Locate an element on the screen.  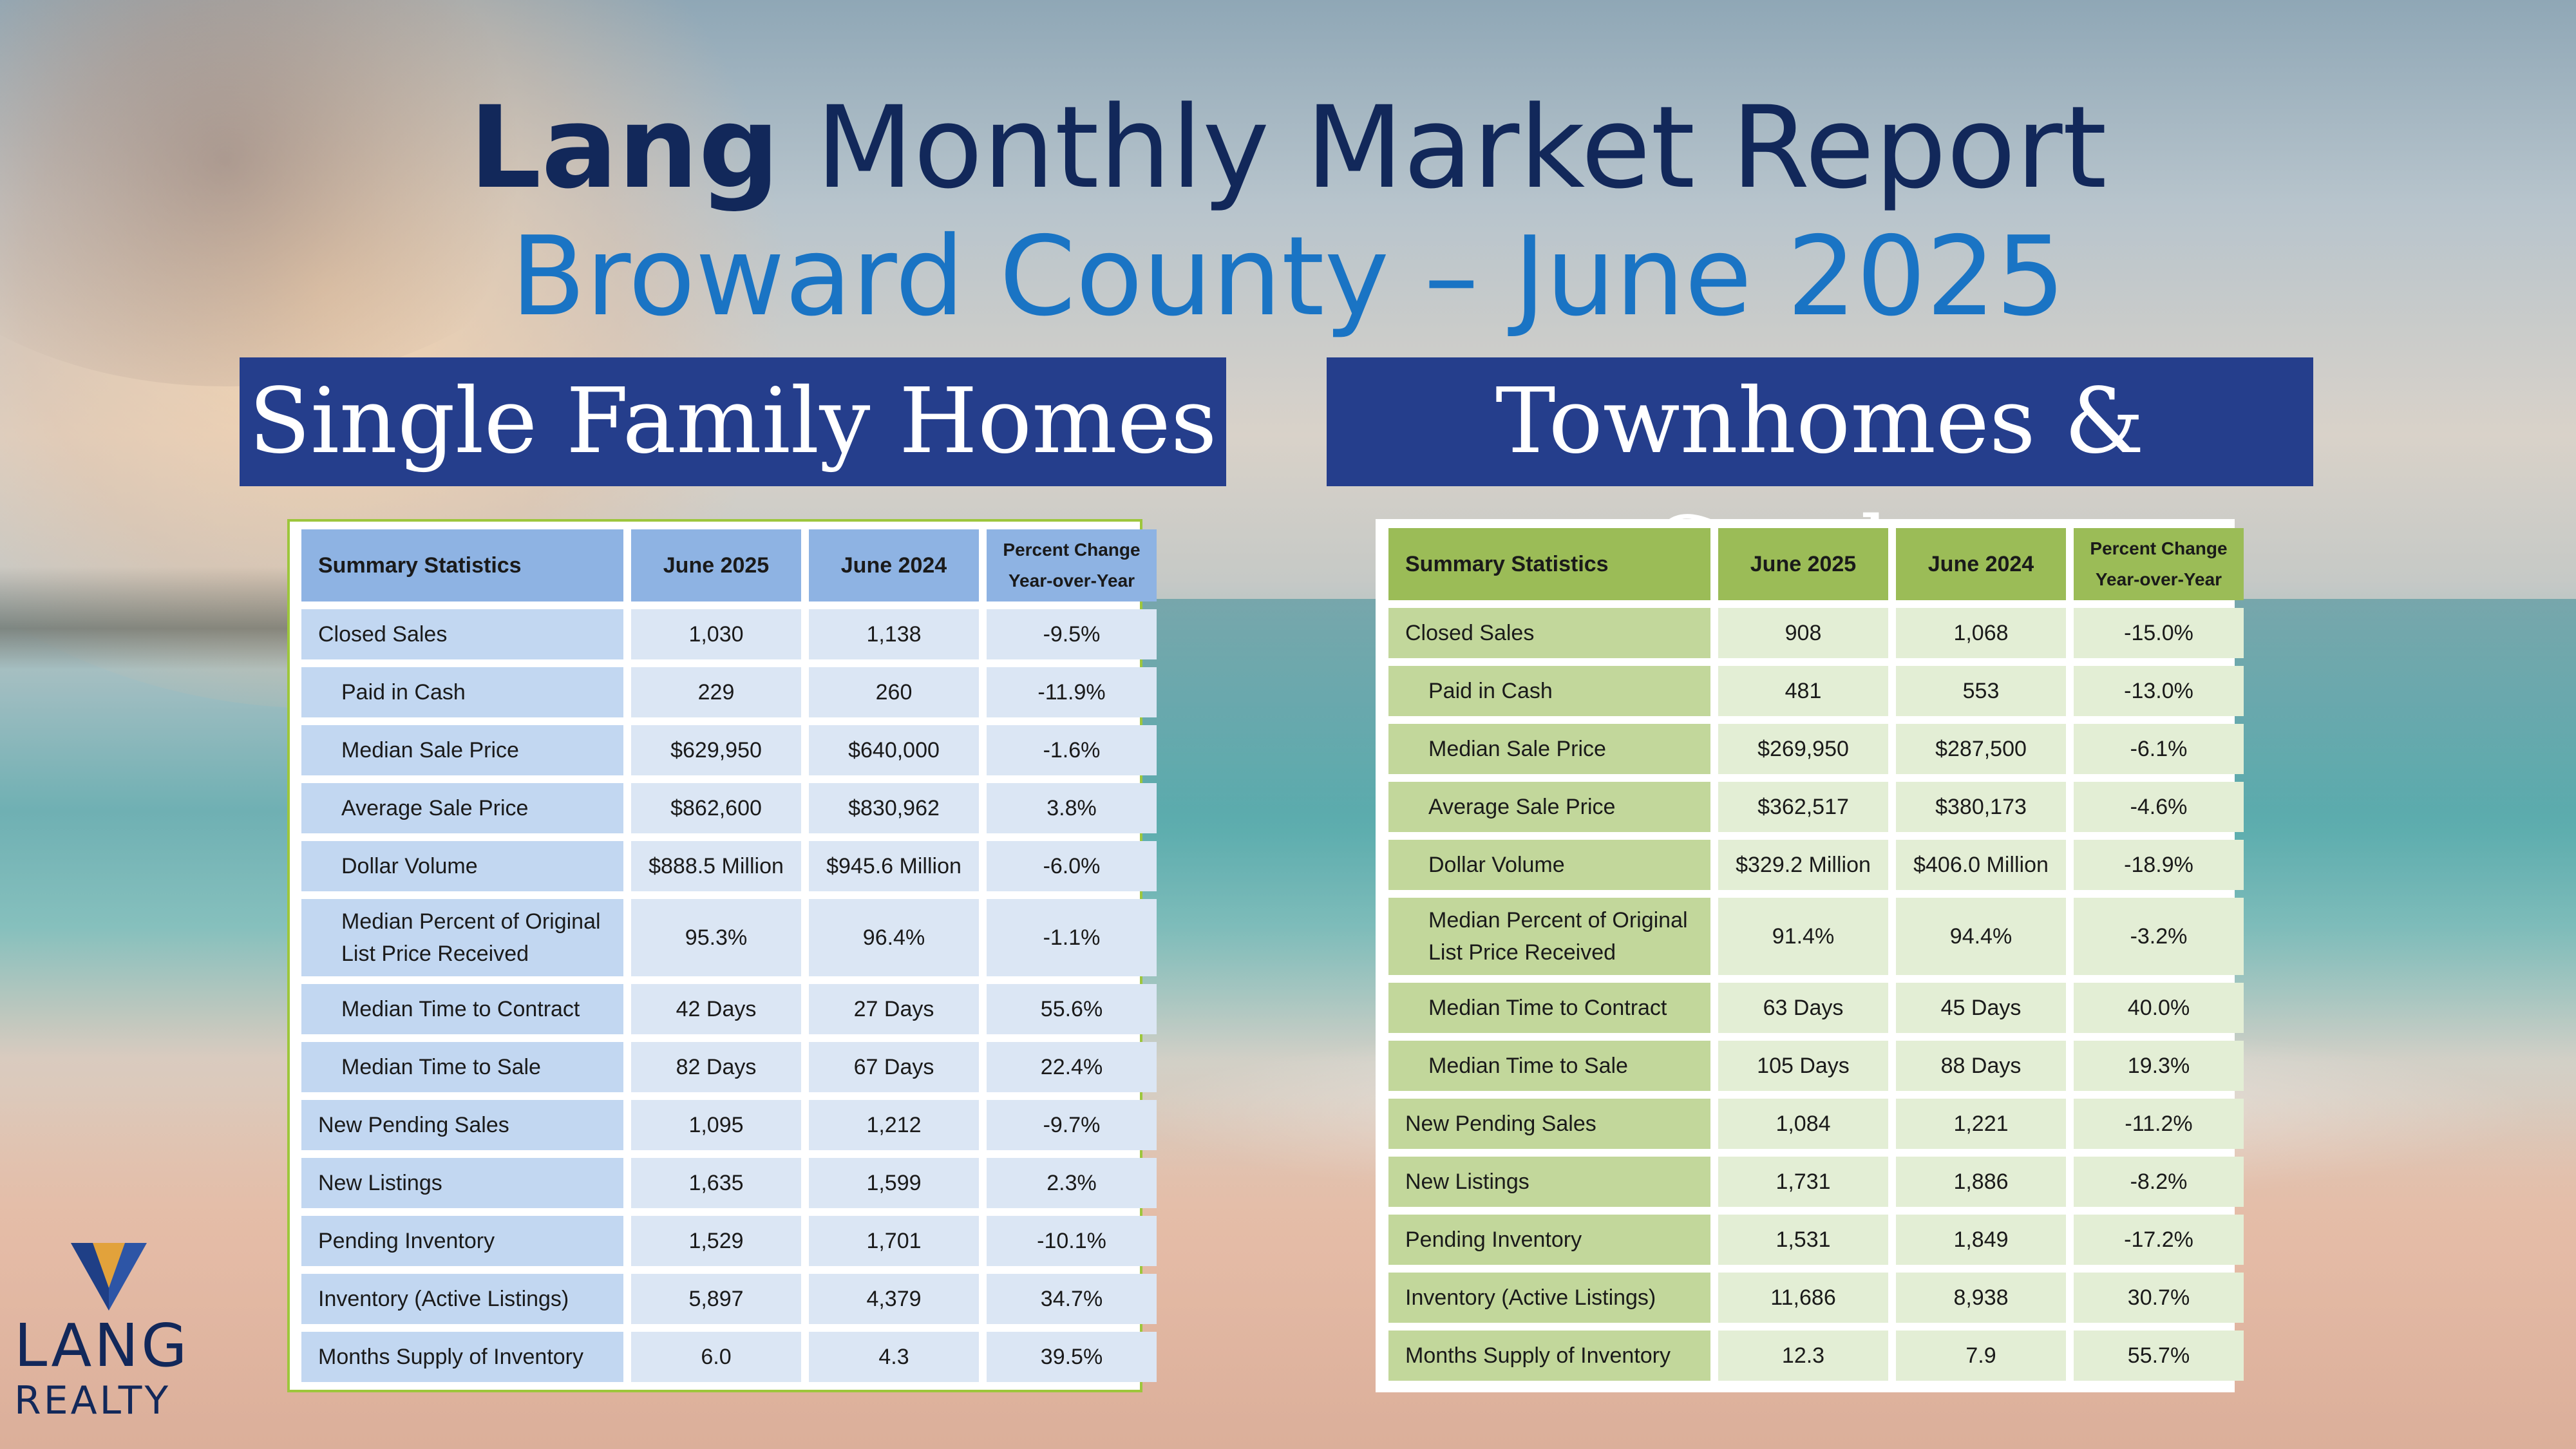
value-june-2024: 1,701 is located at coordinates (894, 1241).